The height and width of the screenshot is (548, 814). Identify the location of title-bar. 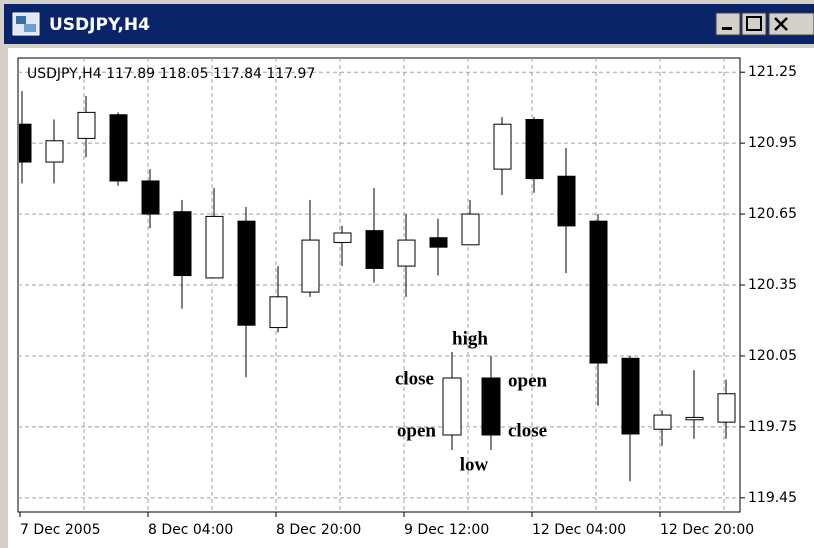
(409, 24).